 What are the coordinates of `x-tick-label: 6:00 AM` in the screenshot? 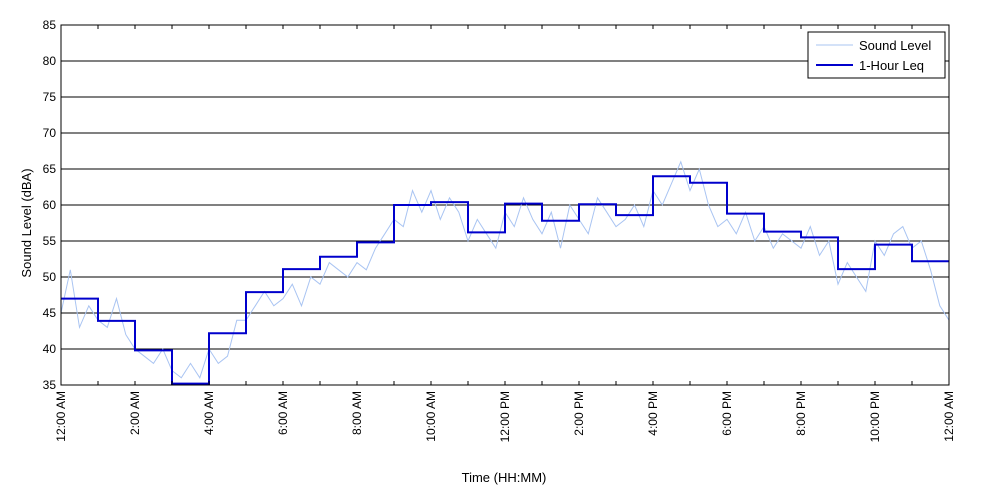 It's located at (283, 413).